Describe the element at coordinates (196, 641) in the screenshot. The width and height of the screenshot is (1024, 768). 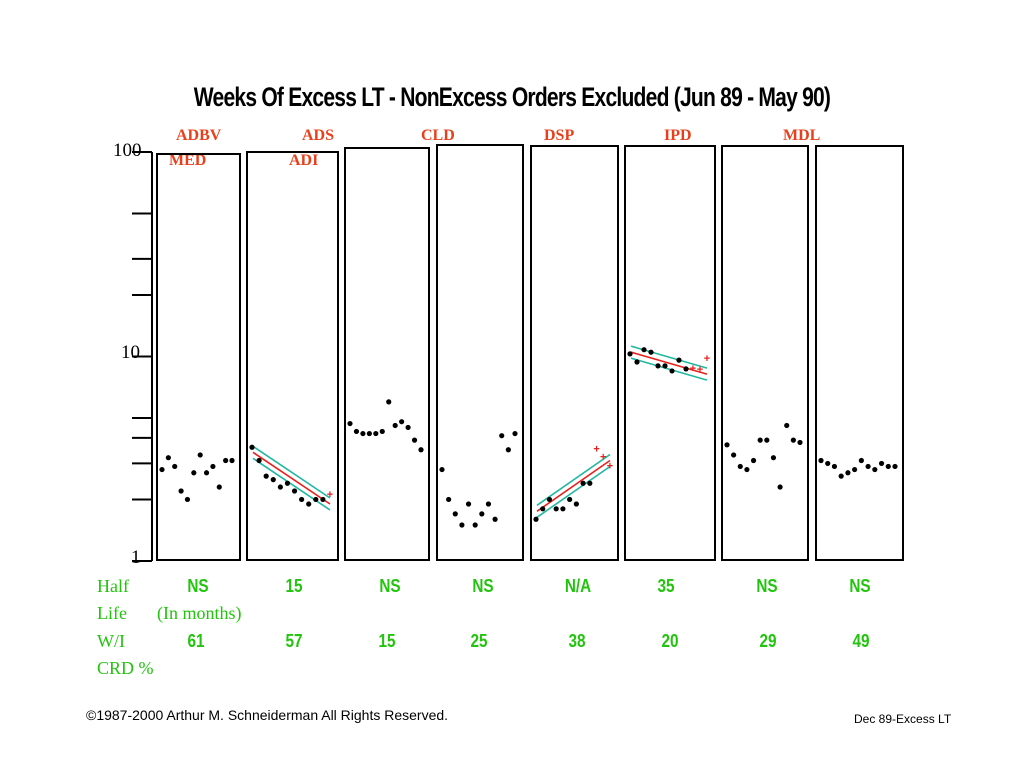
I see `wi-crd-value: 61` at that location.